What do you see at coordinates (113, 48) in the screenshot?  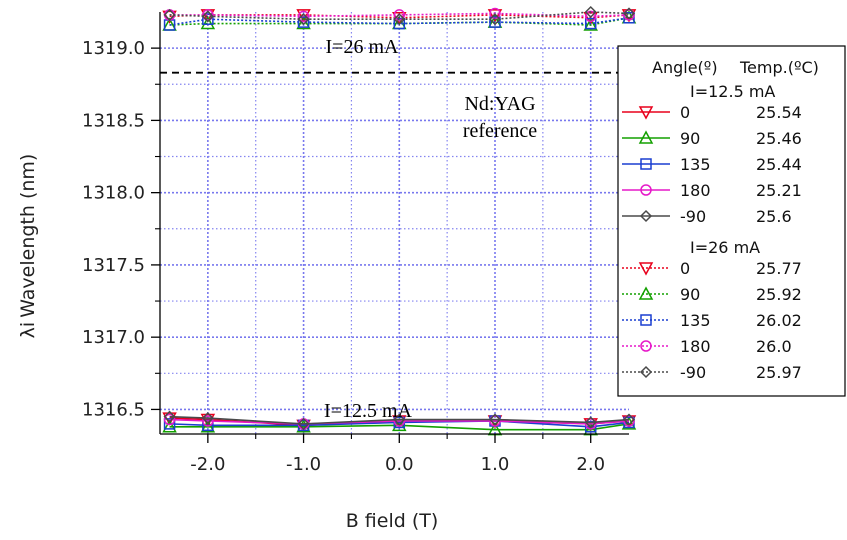 I see `y-tick-label: 1319.0` at bounding box center [113, 48].